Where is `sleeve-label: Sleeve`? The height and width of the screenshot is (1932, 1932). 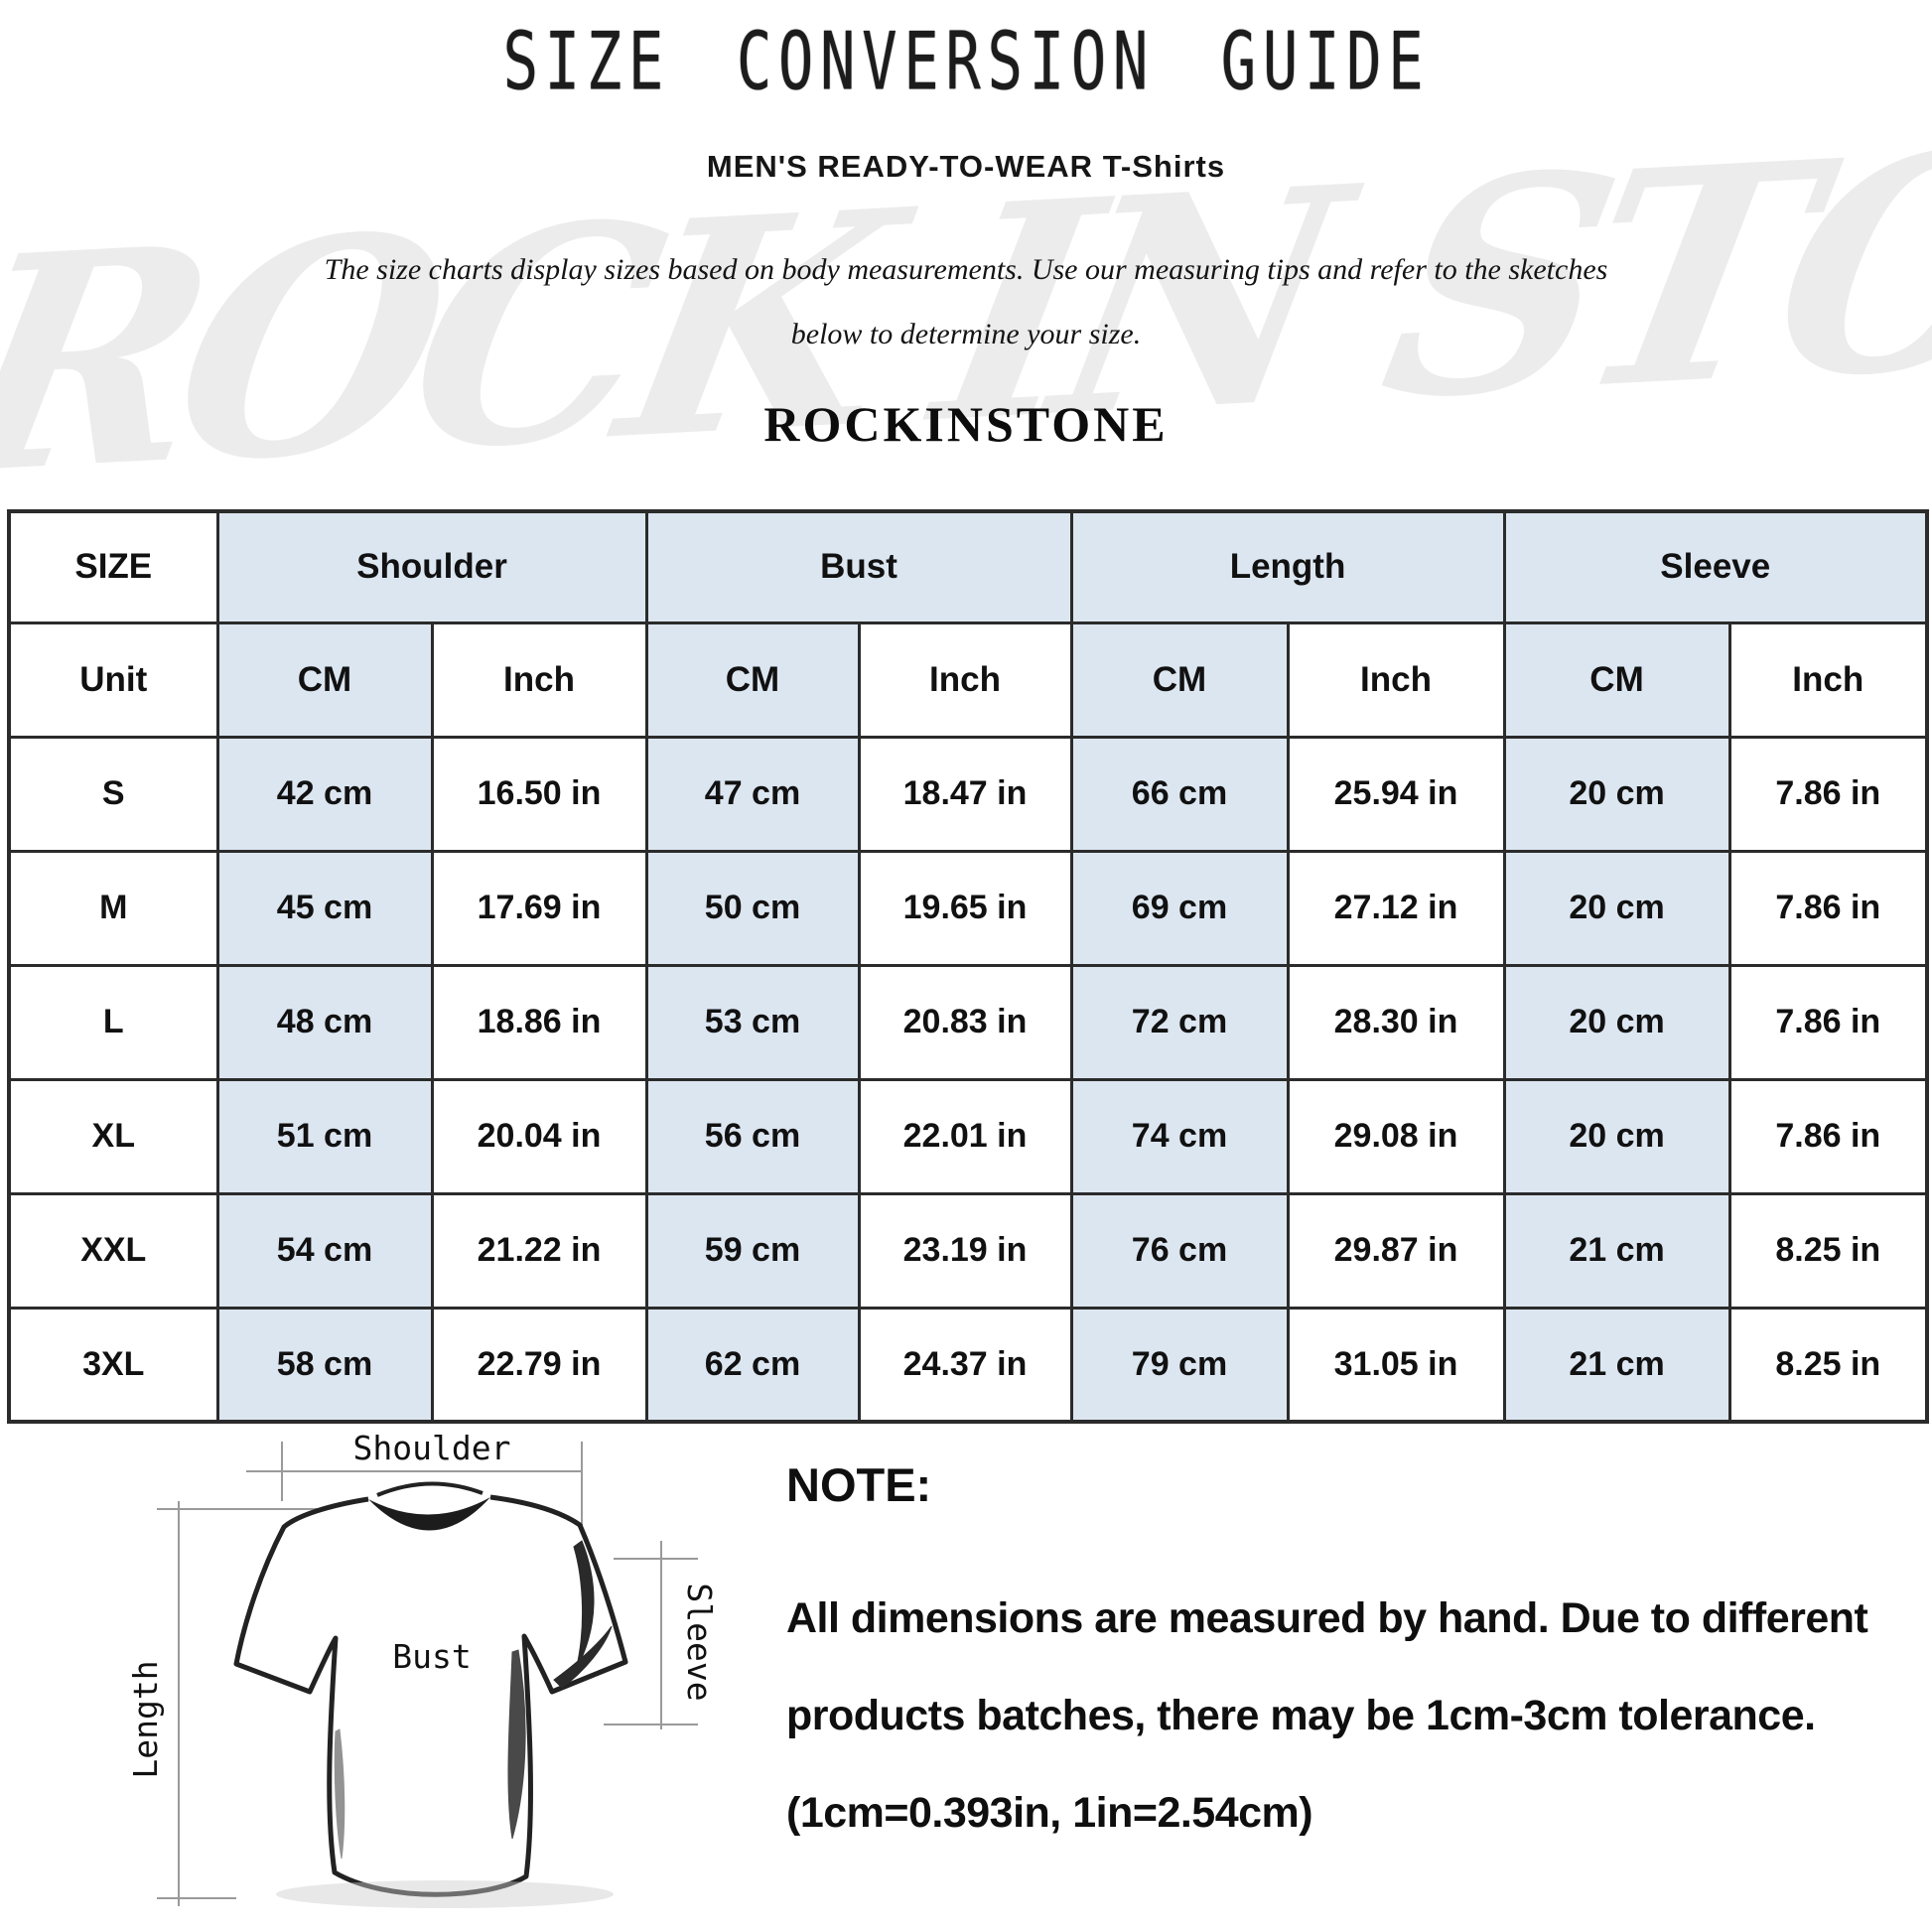 sleeve-label: Sleeve is located at coordinates (699, 1642).